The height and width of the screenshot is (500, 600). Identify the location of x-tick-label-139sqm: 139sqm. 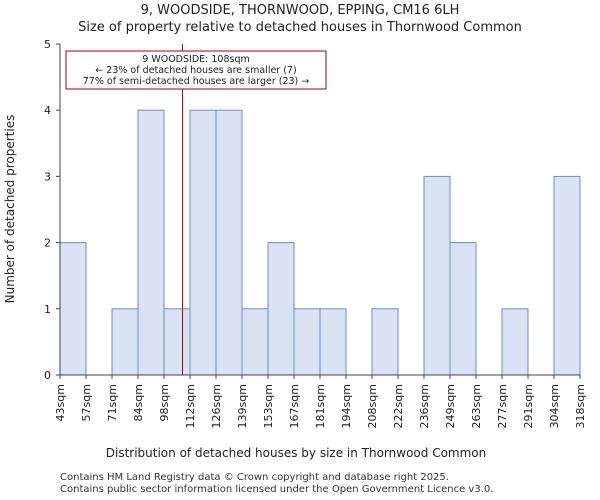
(242, 406).